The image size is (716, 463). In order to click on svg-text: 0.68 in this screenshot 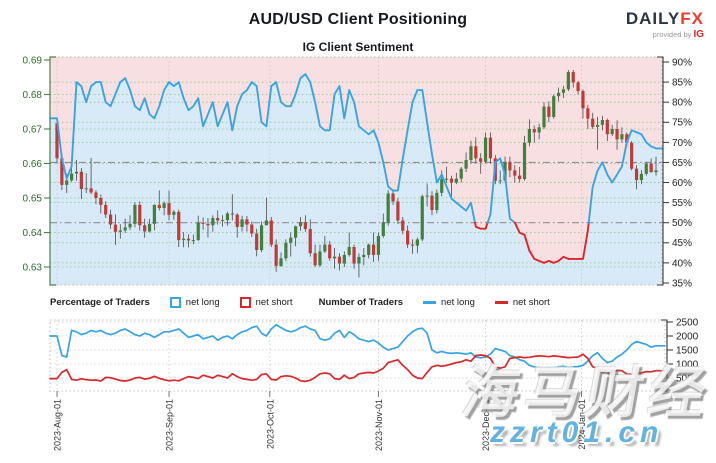, I will do `click(33, 95)`.